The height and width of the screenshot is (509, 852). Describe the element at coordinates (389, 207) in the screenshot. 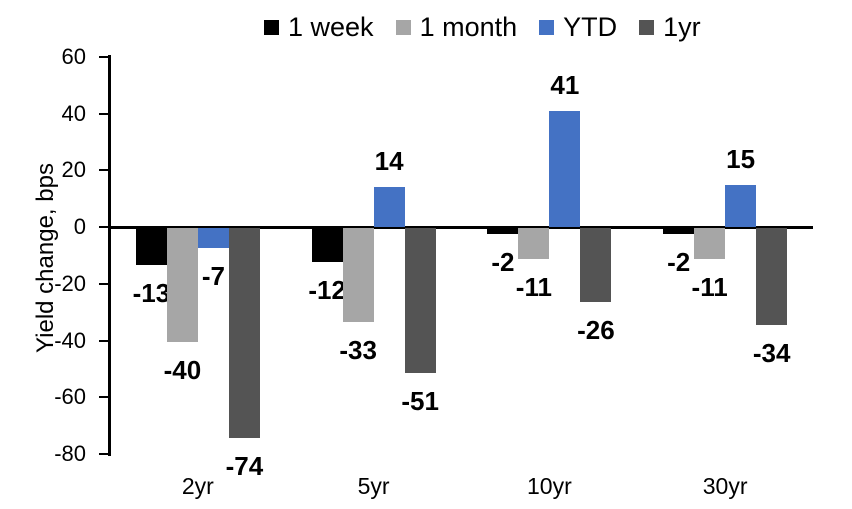

I see `bar-YTD-5yr` at that location.